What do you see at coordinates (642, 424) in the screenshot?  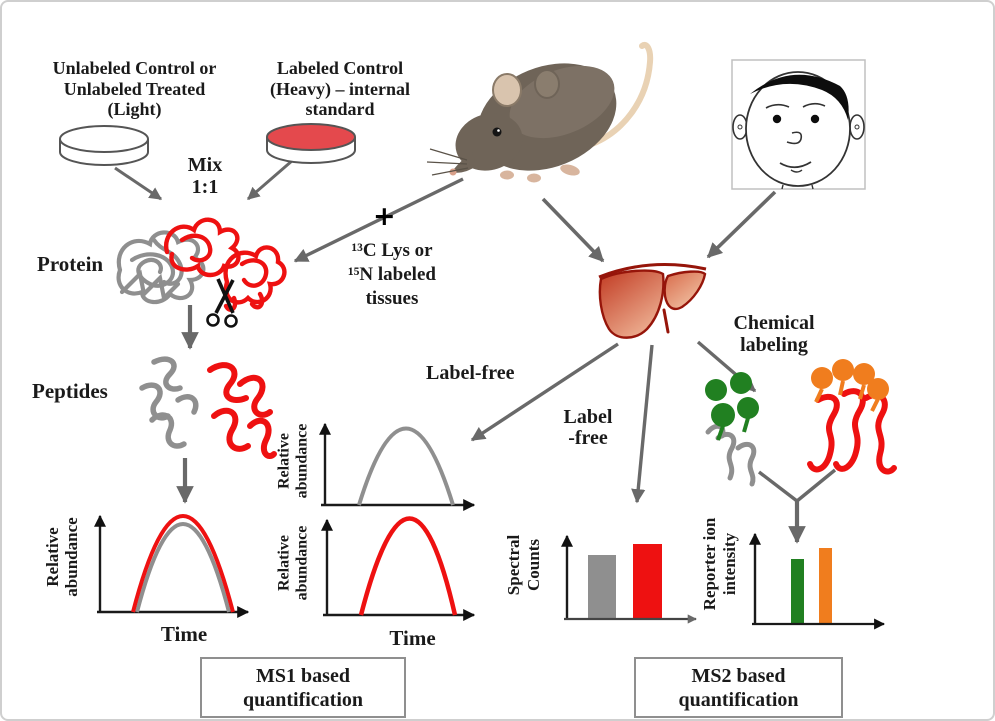 I see `arrow-liver-to-spectral` at bounding box center [642, 424].